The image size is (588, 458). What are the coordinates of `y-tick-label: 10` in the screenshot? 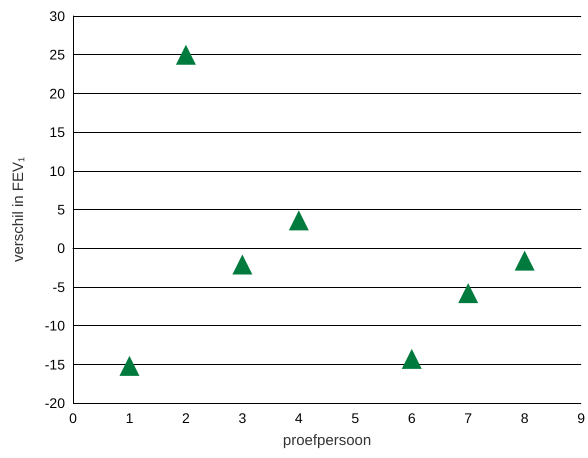 It's located at (57, 170).